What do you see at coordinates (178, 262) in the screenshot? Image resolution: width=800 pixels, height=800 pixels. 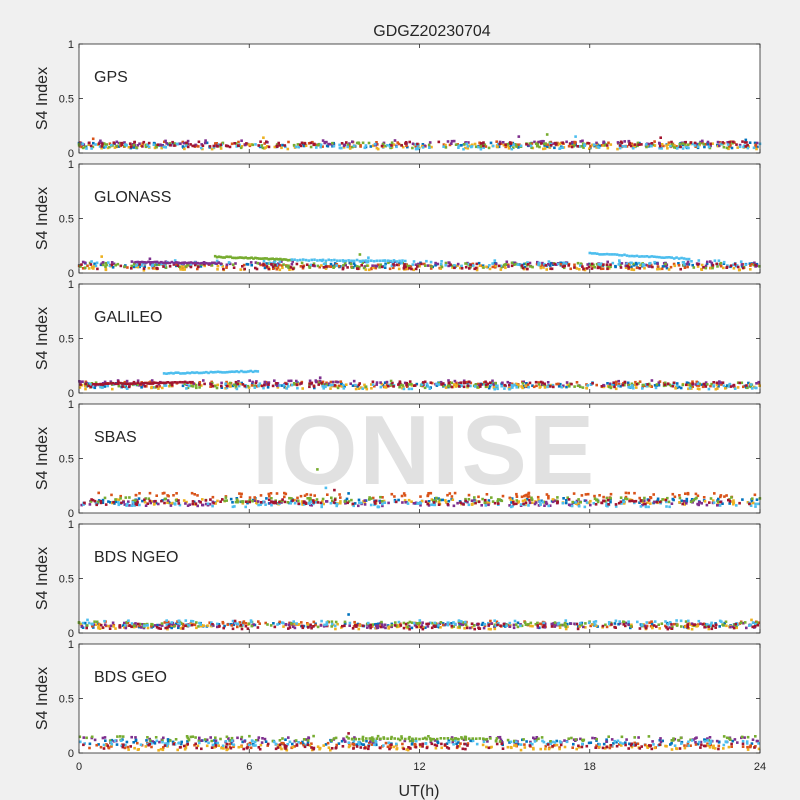 I see `data-segment` at bounding box center [178, 262].